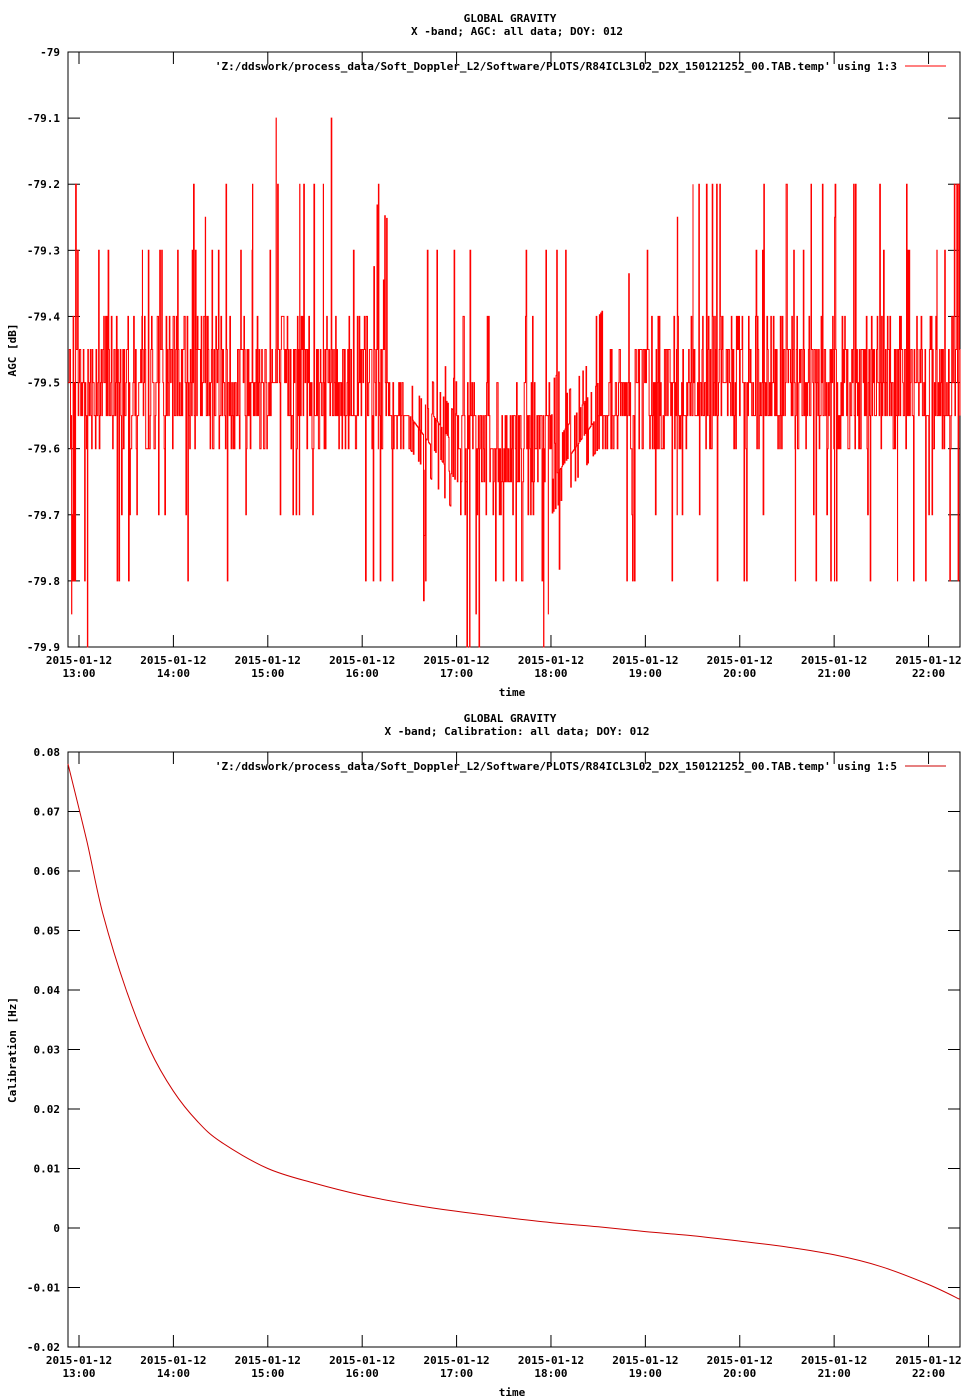  I want to click on y-tick-label: -79.1, so click(43, 118).